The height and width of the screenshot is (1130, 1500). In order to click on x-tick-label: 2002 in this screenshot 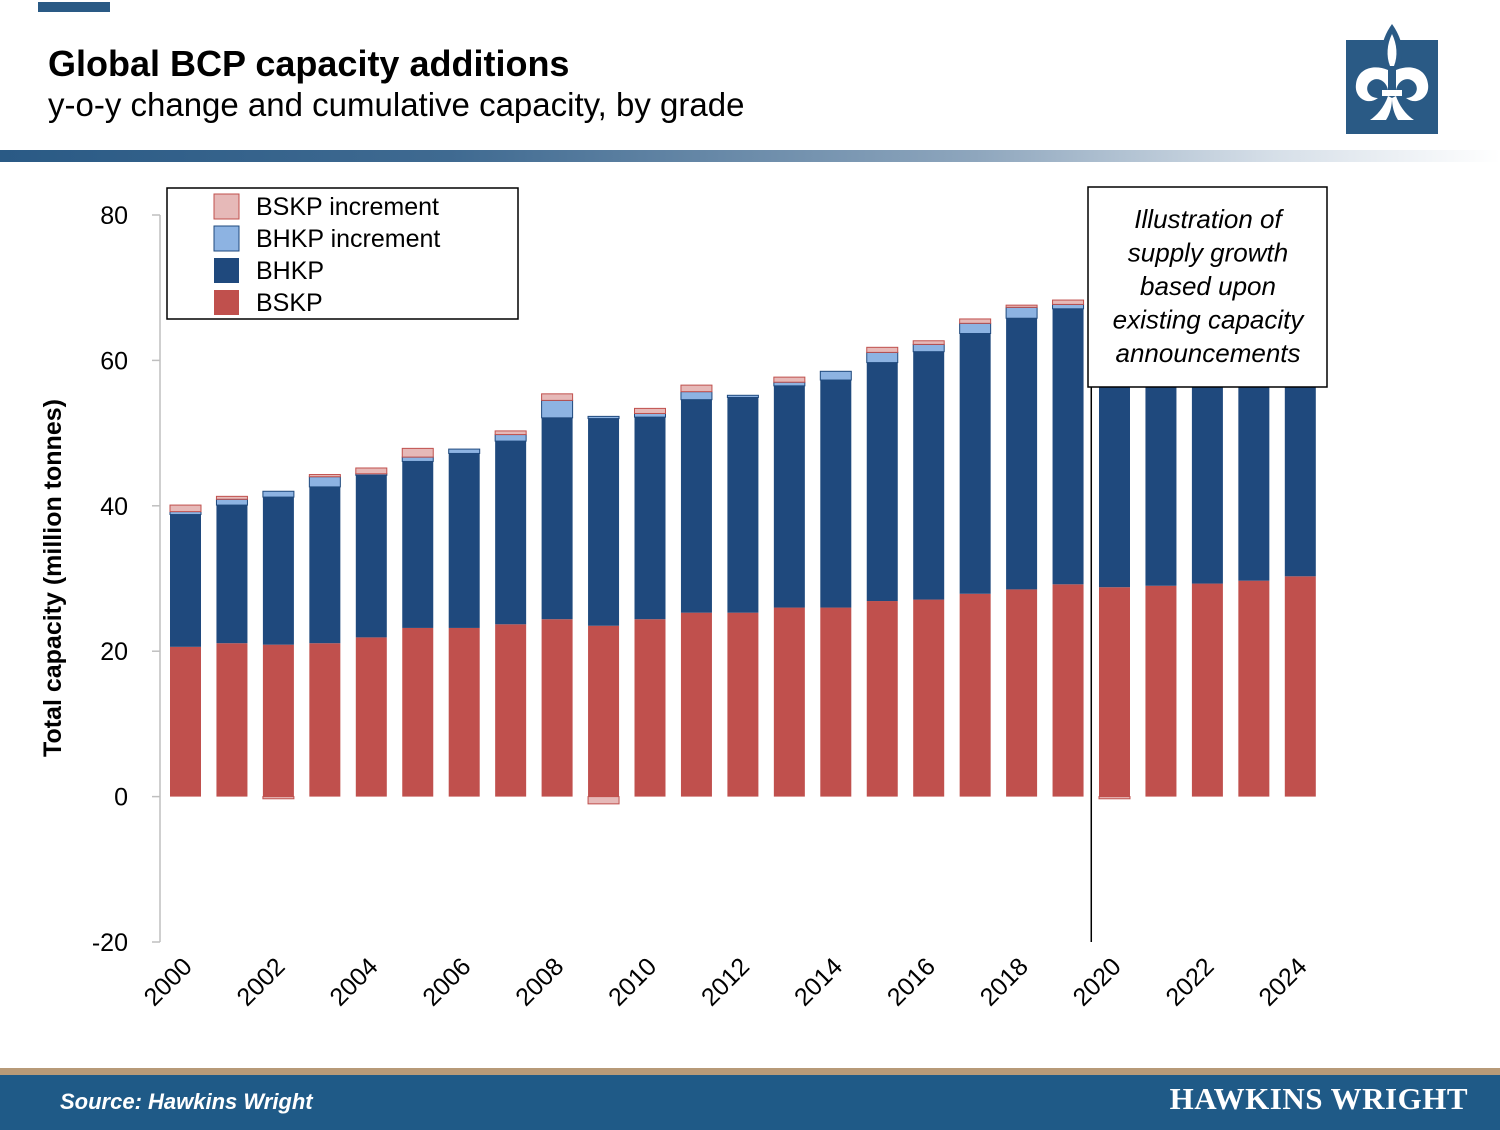, I will do `click(261, 981)`.